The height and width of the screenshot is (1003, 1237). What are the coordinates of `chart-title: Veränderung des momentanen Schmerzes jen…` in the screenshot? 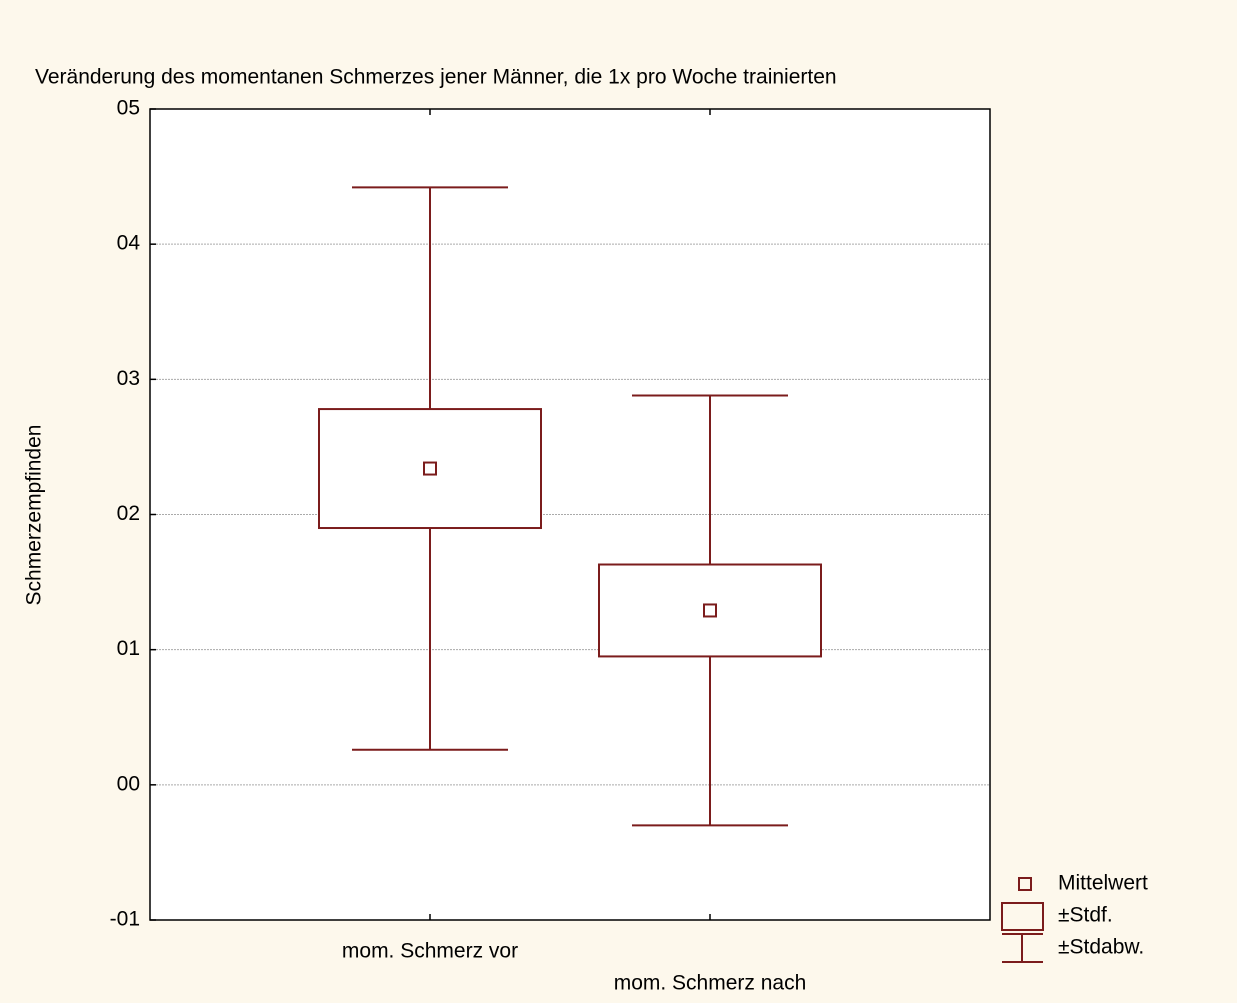 It's located at (436, 77).